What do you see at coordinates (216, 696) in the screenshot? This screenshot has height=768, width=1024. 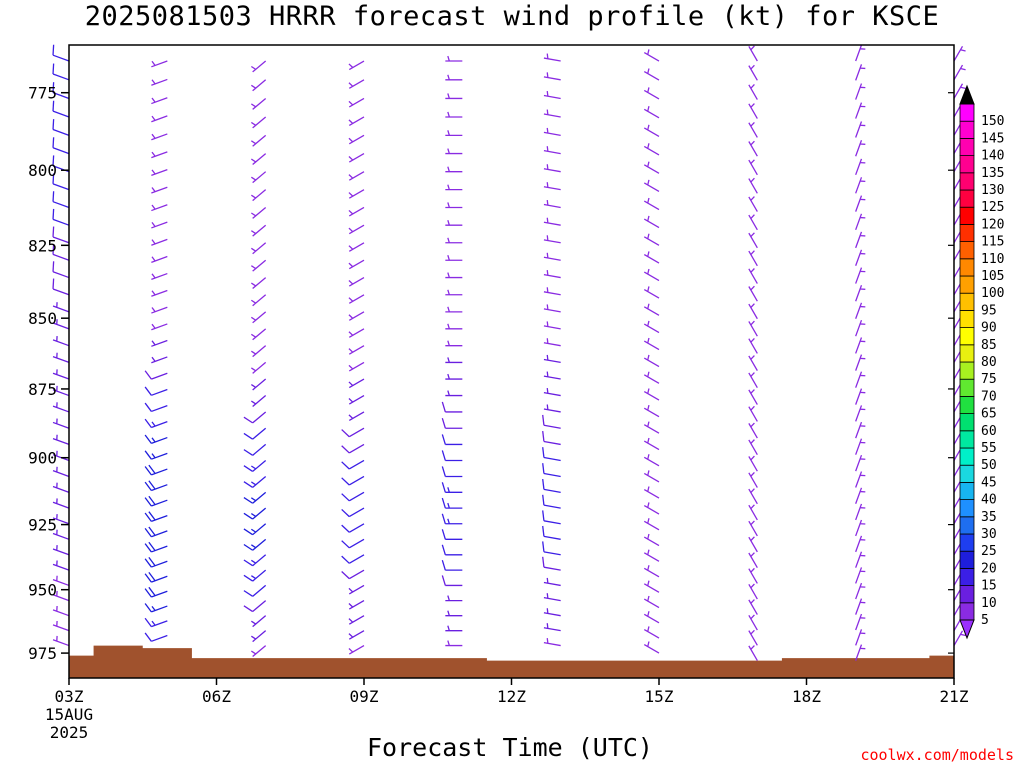 I see `x-tick-label: 06Z` at bounding box center [216, 696].